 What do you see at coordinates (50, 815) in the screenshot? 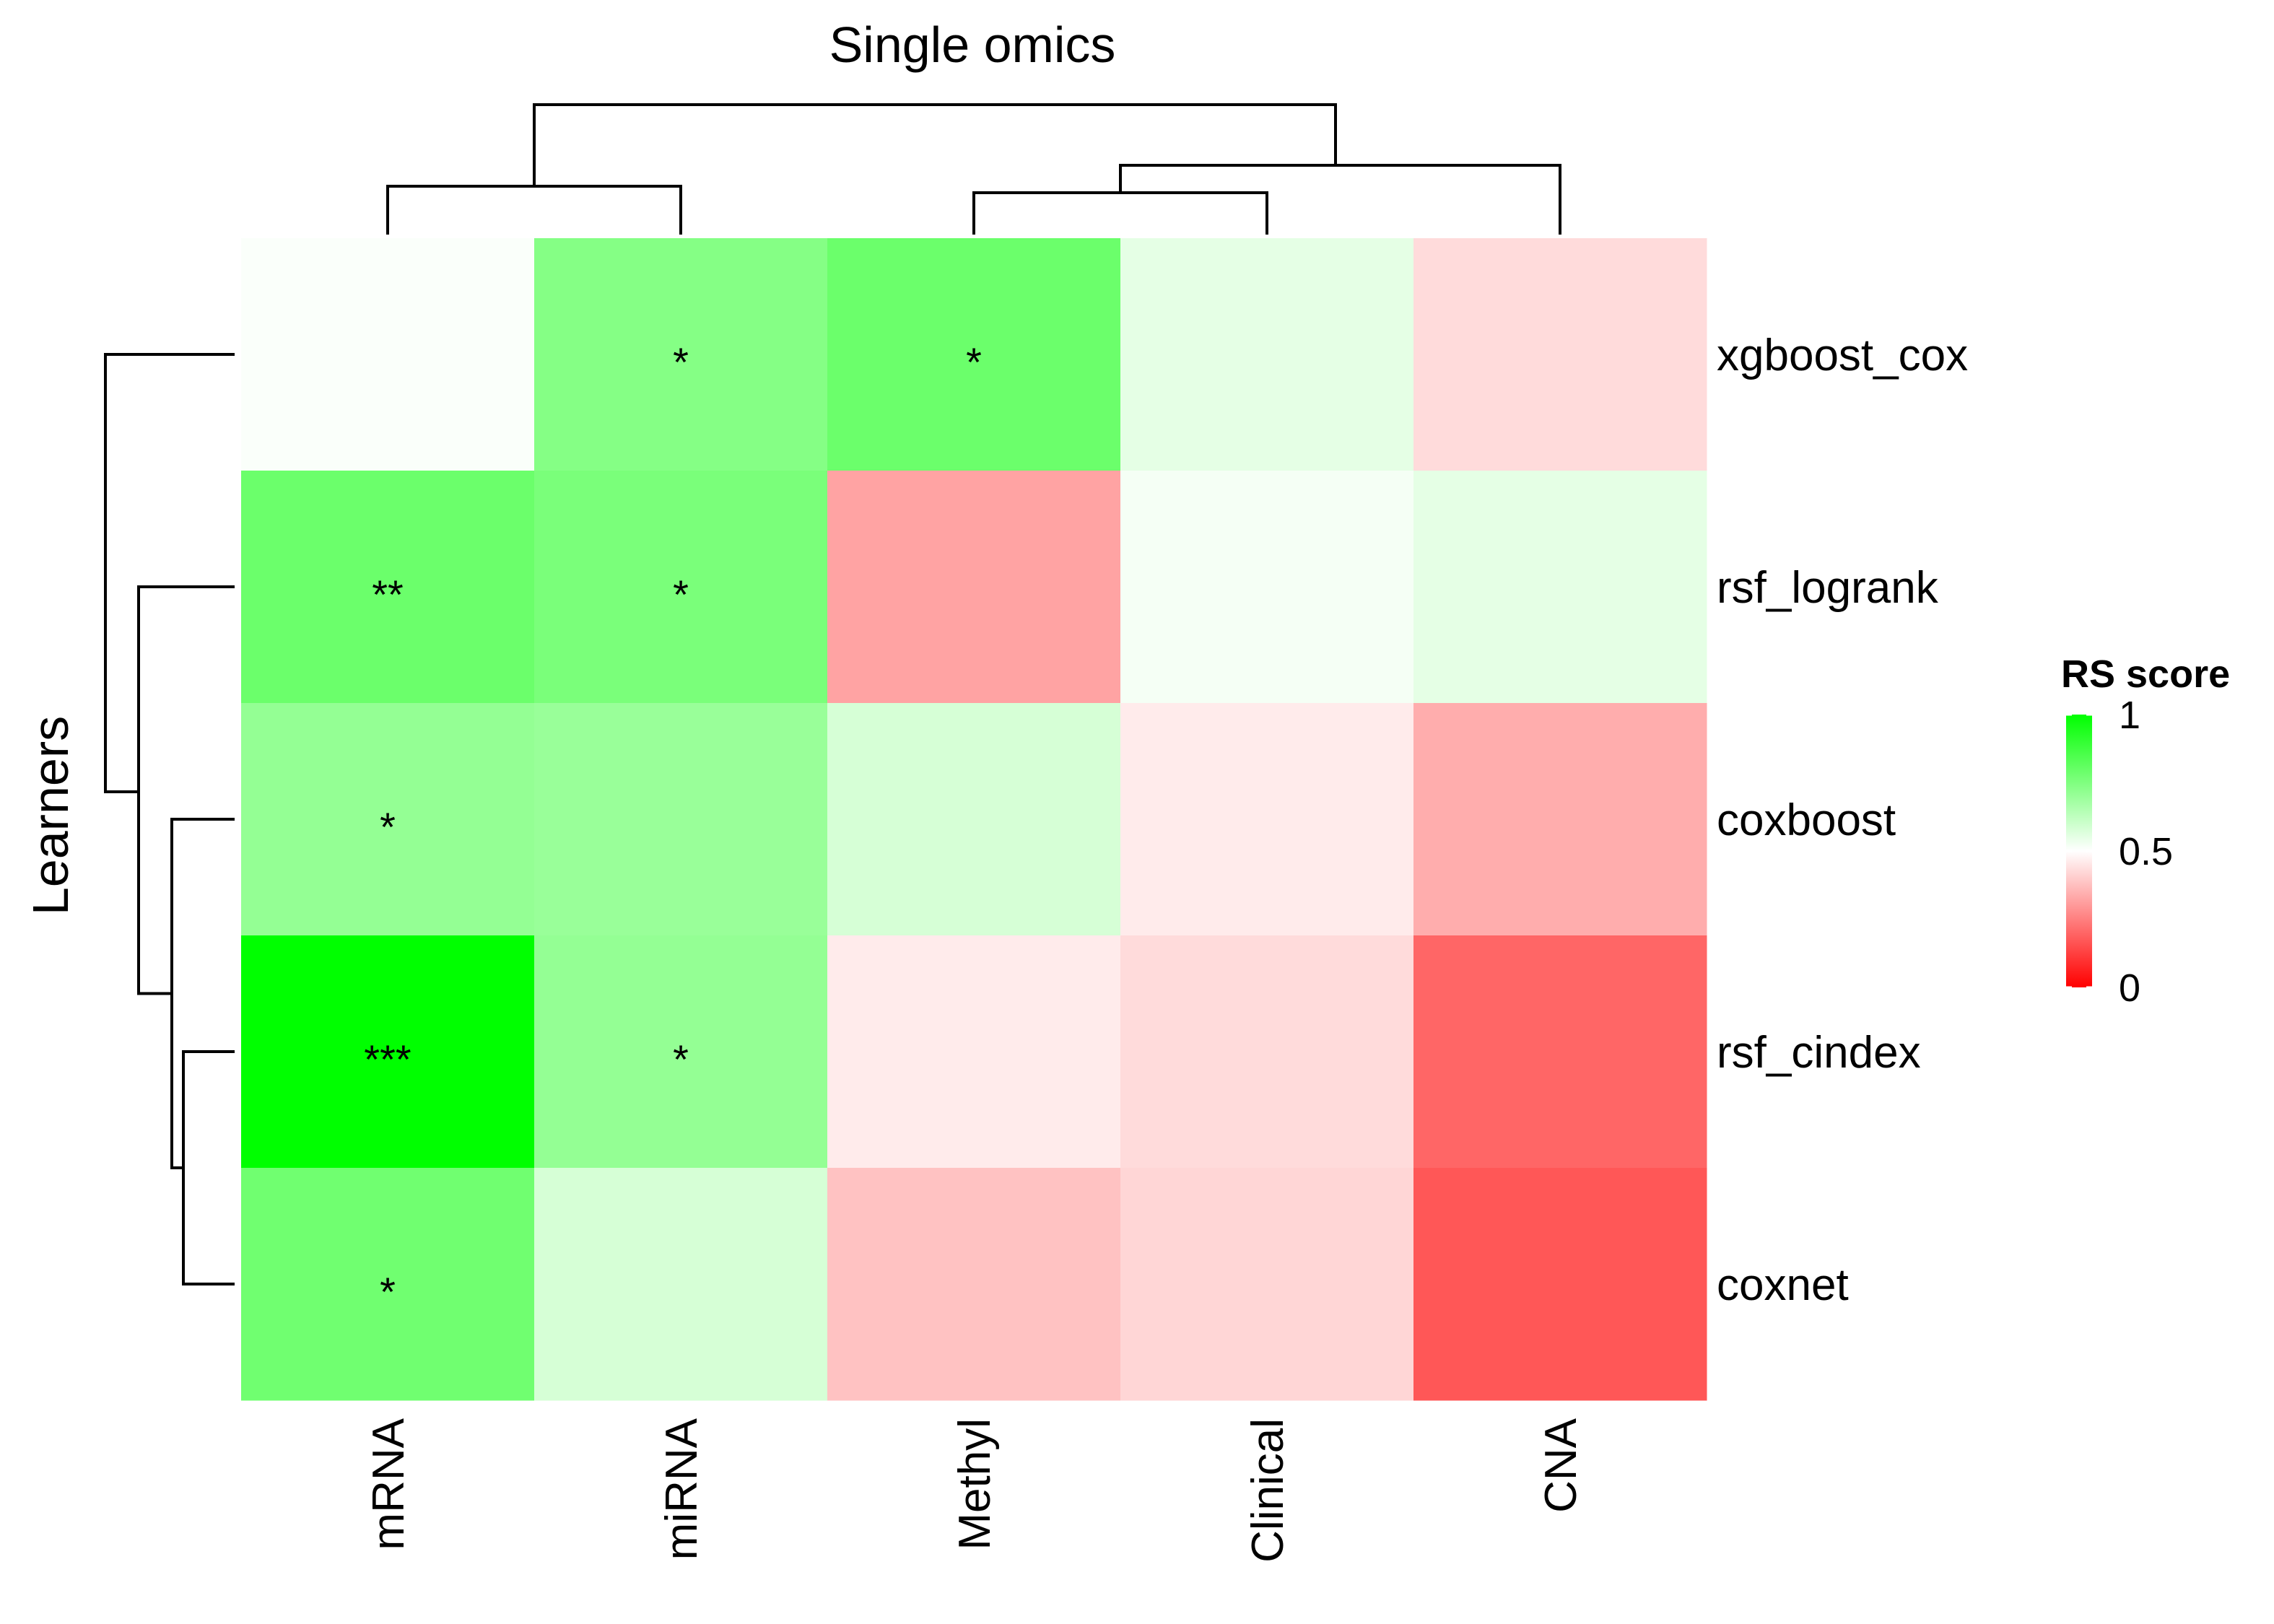
I see `y-axis-label: Learners` at bounding box center [50, 815].